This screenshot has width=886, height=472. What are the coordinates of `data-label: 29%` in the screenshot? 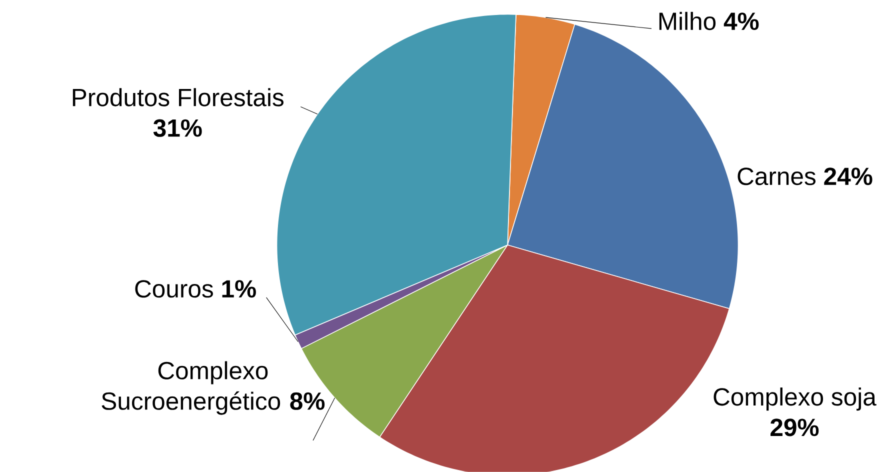 It's located at (794, 427).